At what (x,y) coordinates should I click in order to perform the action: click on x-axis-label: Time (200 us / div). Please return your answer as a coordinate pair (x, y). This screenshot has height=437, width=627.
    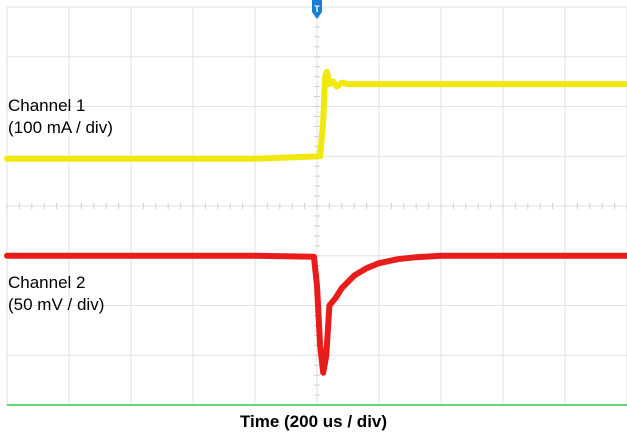
    Looking at the image, I should click on (313, 421).